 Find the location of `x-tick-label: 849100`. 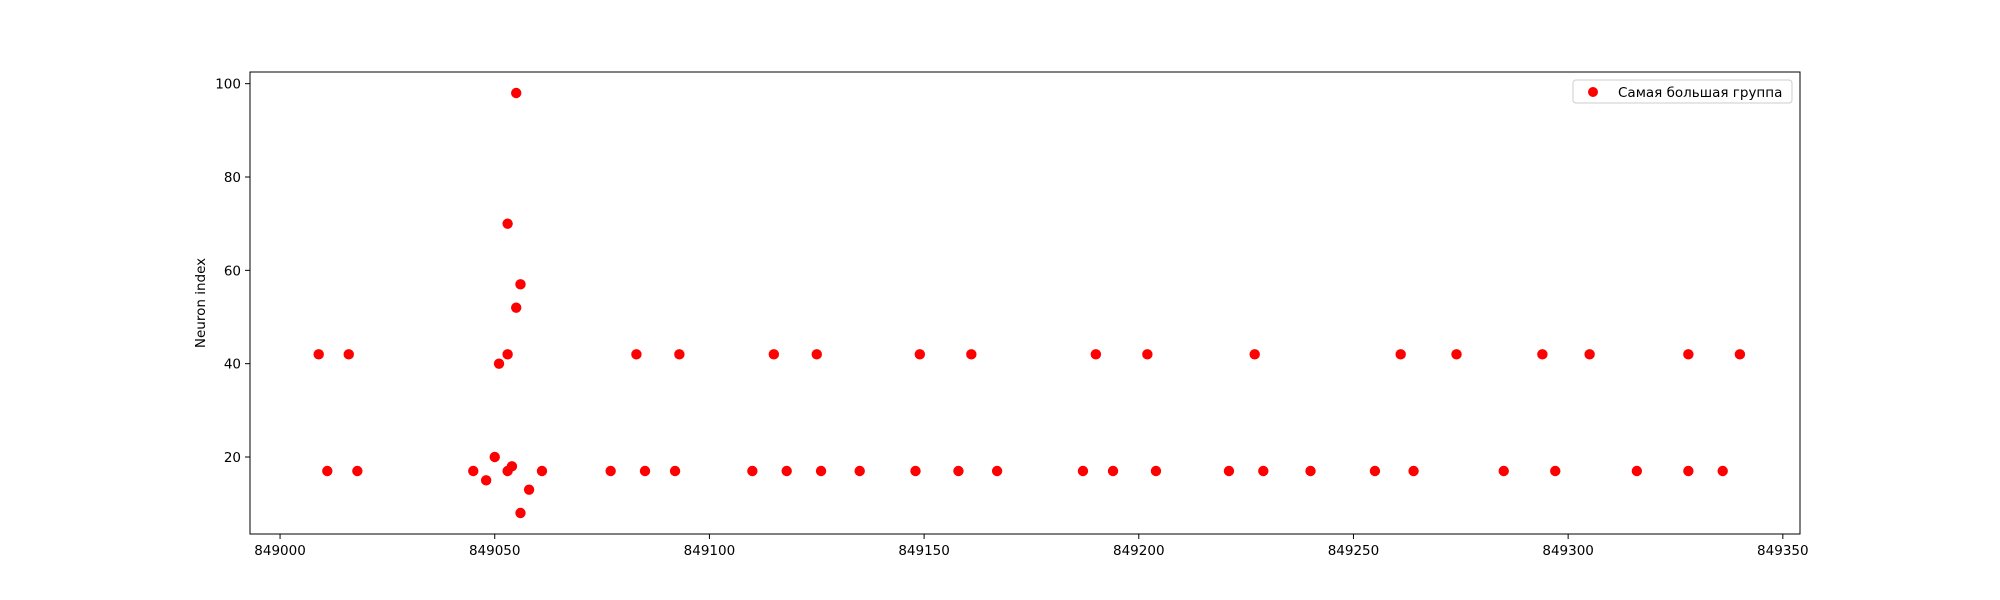

x-tick-label: 849100 is located at coordinates (710, 551).